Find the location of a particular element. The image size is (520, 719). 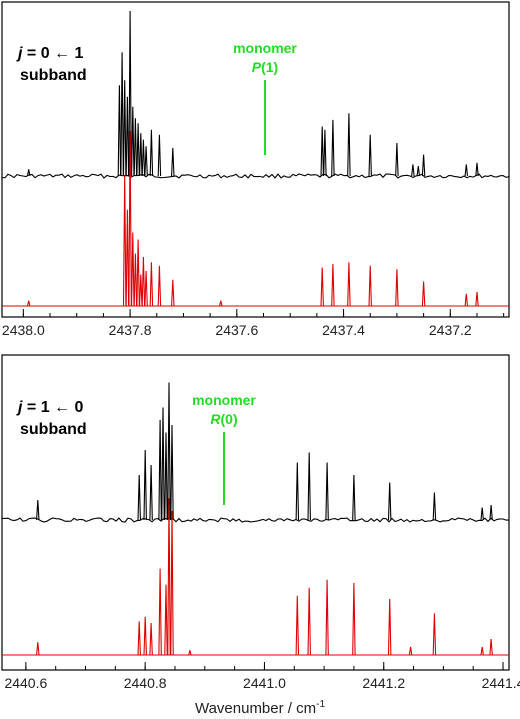

x-tick-label: 2440.6 is located at coordinates (25, 683).